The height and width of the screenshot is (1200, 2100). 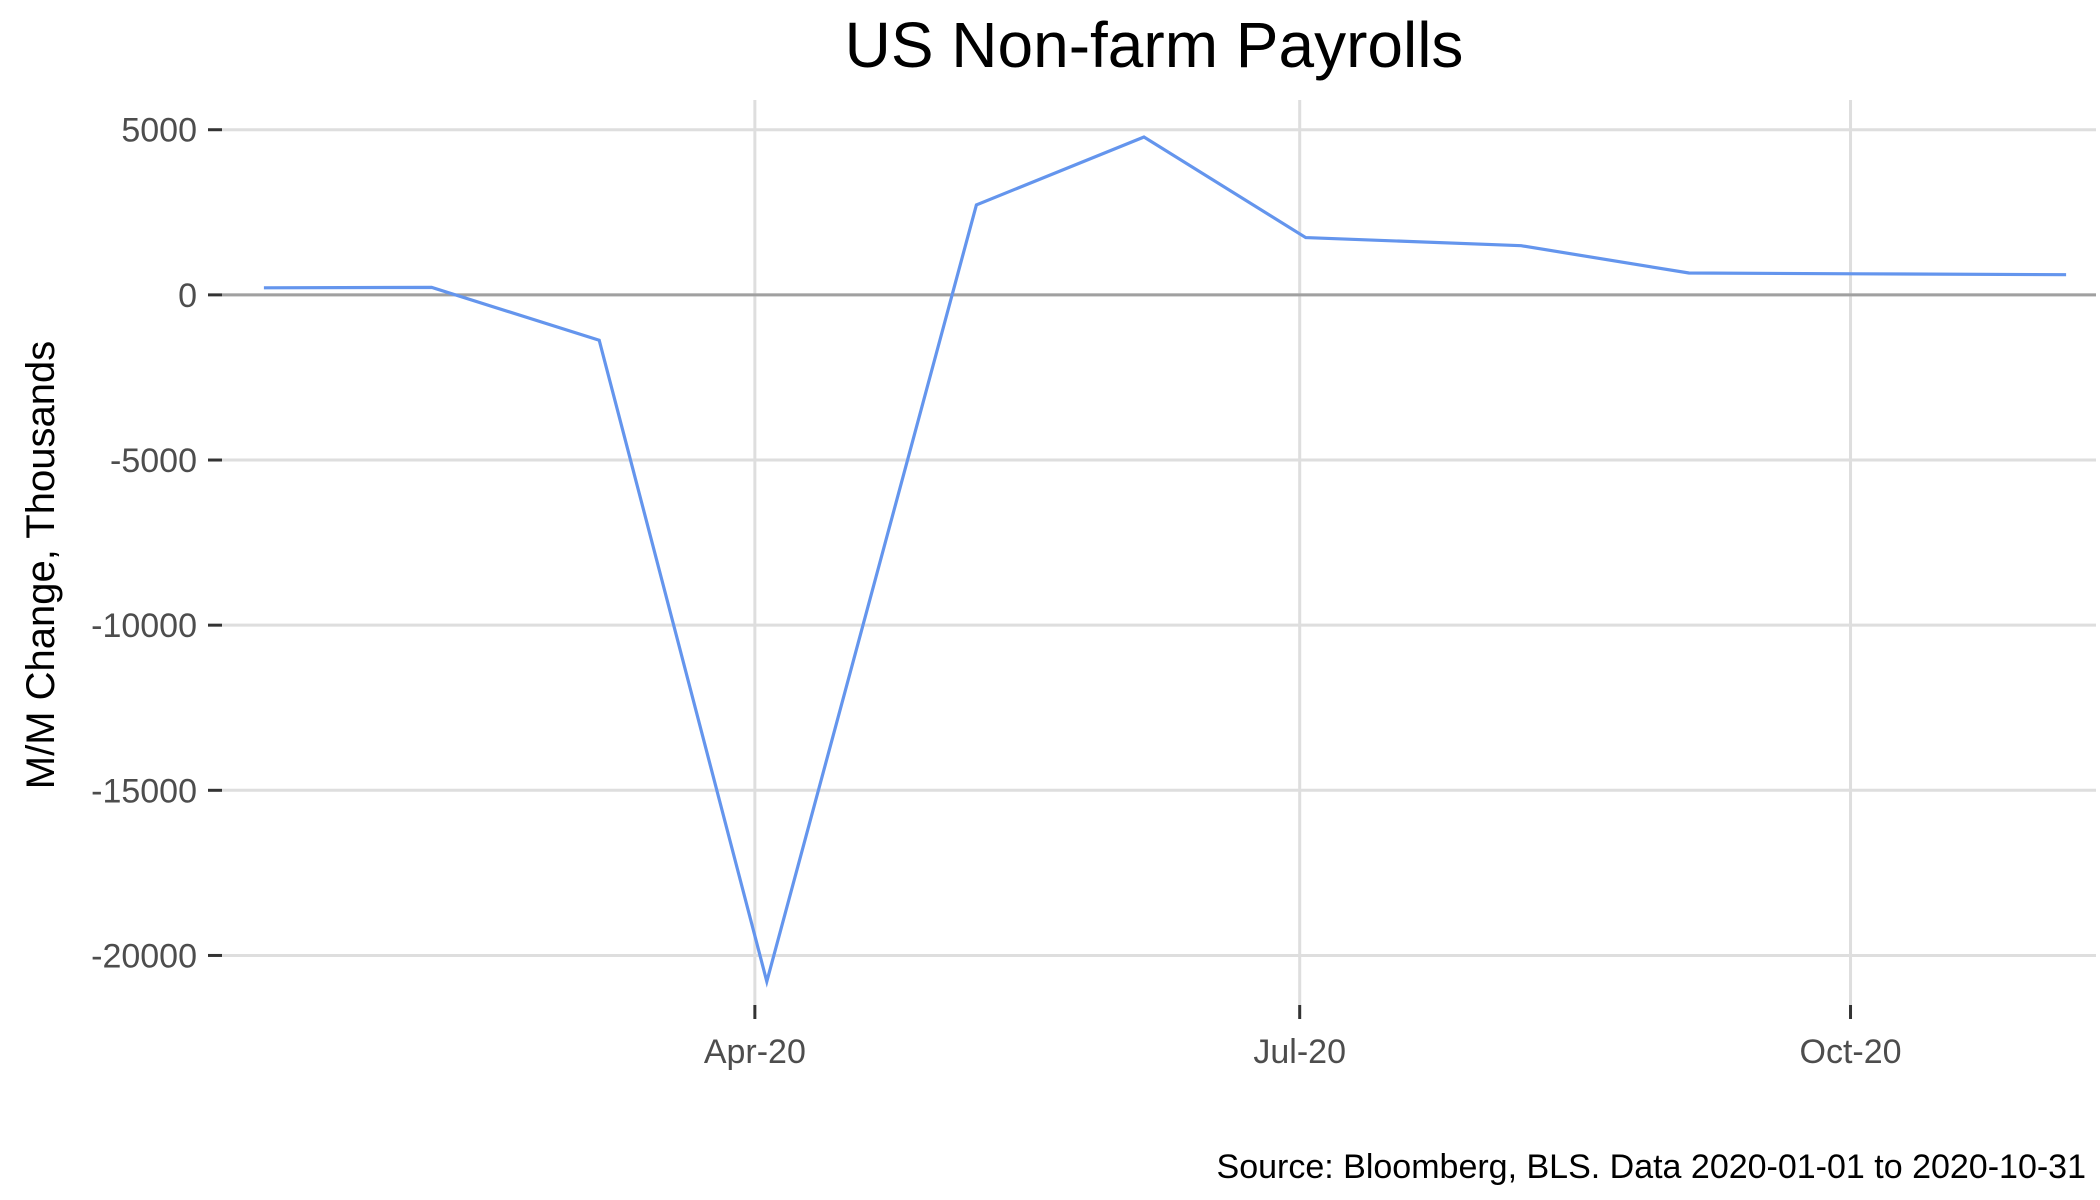 What do you see at coordinates (1851, 1052) in the screenshot?
I see `x-tick-label: Oct-20` at bounding box center [1851, 1052].